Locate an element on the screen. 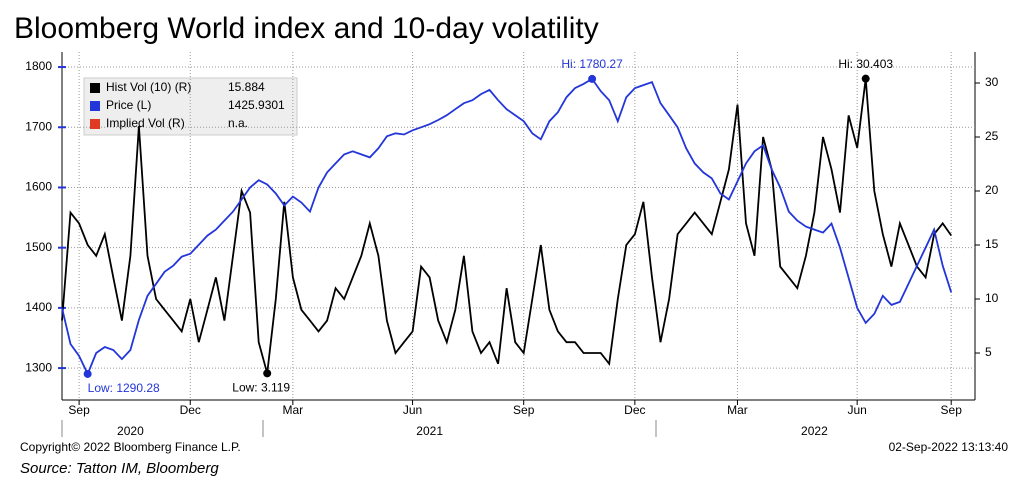 This screenshot has width=1024, height=493. extreme-label: Low: 1290.28 is located at coordinates (124, 388).